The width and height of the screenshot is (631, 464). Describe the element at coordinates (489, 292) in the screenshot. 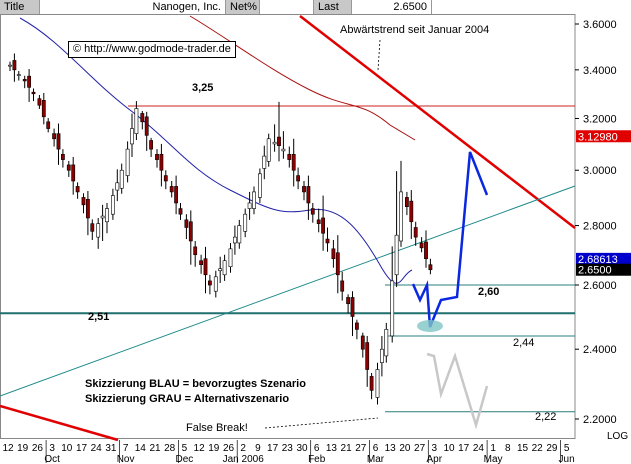

I see `level-label-260: 2,60` at that location.